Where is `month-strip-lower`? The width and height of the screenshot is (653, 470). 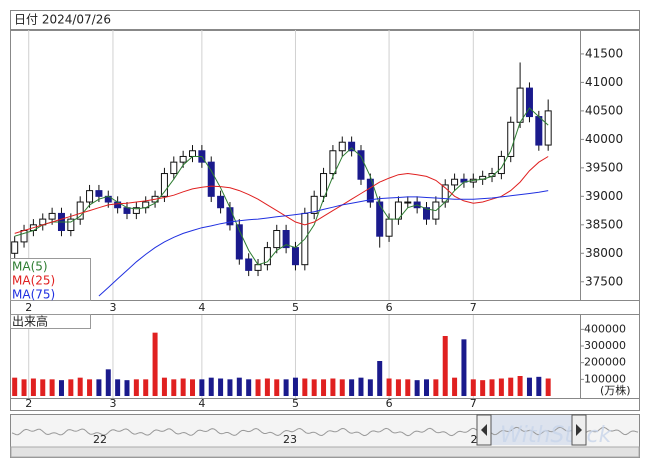
month-strip-lower is located at coordinates (325, 404).